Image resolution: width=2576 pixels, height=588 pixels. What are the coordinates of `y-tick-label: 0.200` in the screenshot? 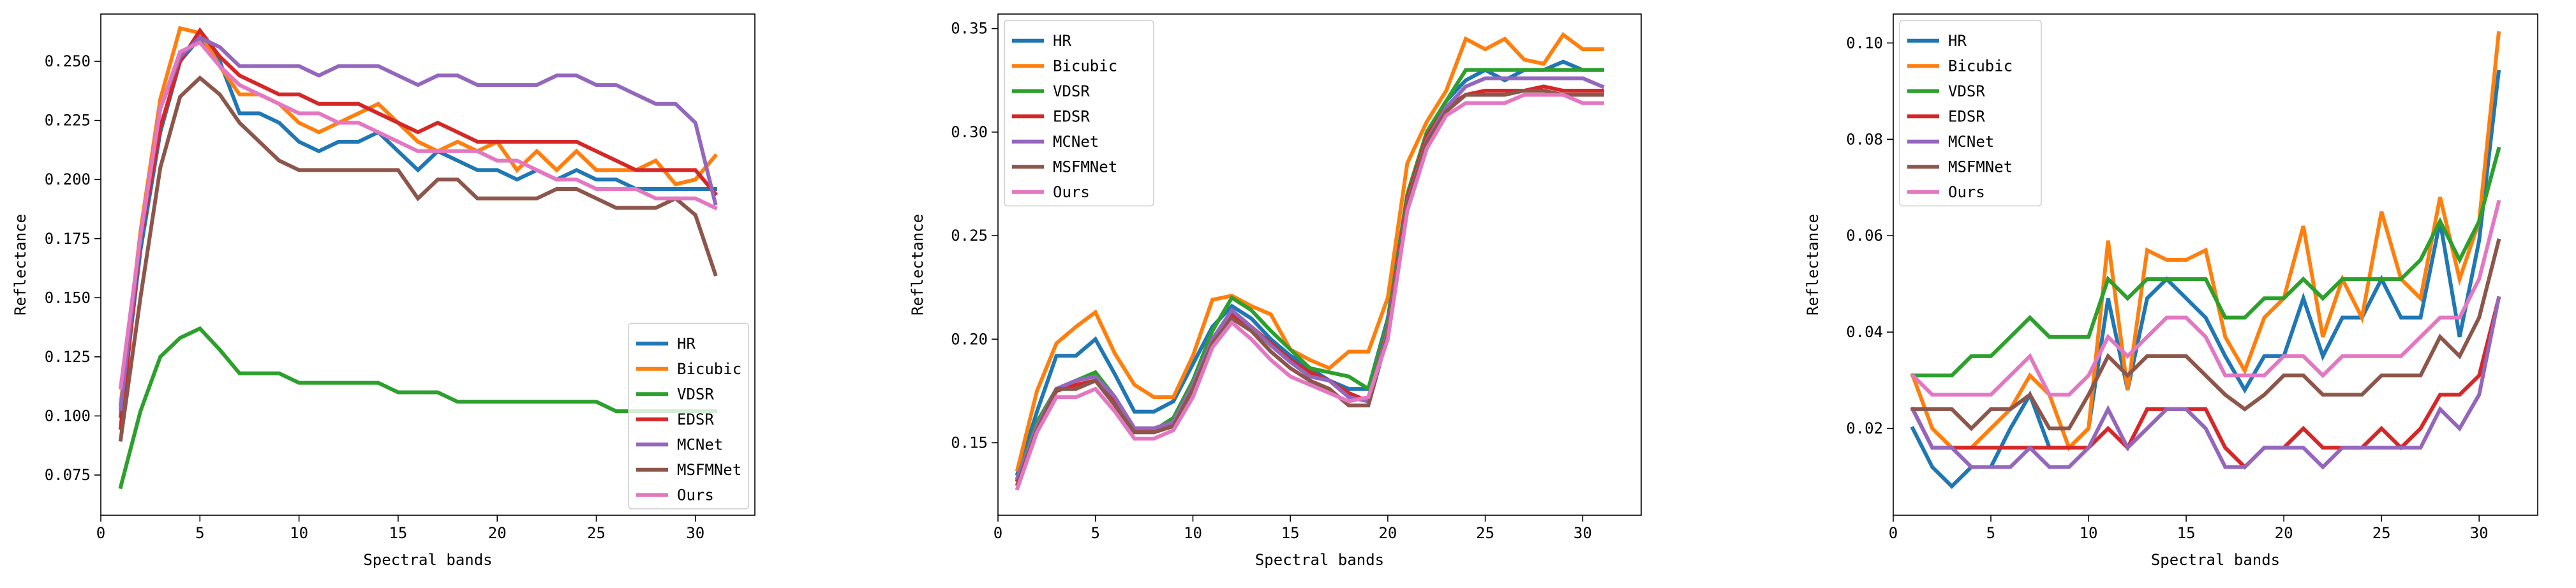 It's located at (68, 179).